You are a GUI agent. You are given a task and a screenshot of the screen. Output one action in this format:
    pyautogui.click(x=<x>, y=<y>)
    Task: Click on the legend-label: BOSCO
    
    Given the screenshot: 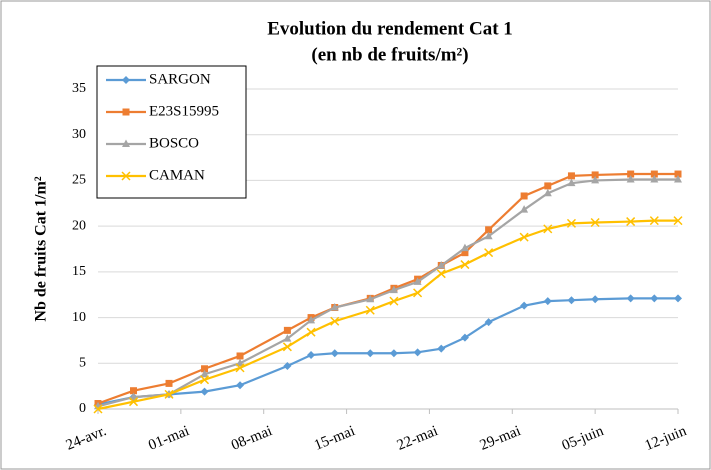 What is the action you would take?
    pyautogui.click(x=174, y=143)
    